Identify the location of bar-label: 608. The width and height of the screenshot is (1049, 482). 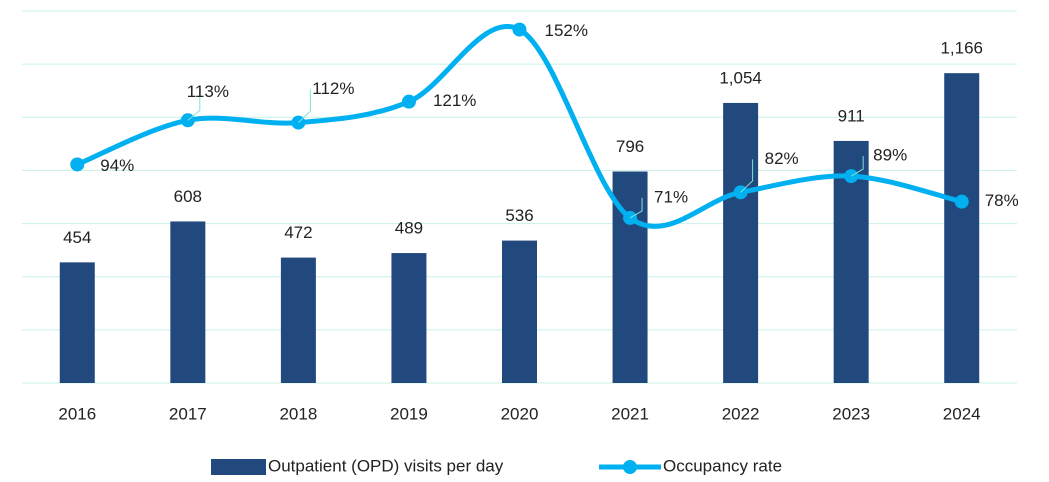
(188, 196).